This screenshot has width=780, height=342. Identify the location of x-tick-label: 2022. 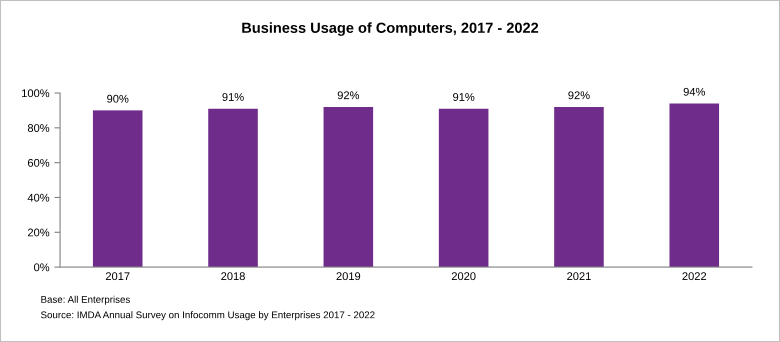
(694, 276).